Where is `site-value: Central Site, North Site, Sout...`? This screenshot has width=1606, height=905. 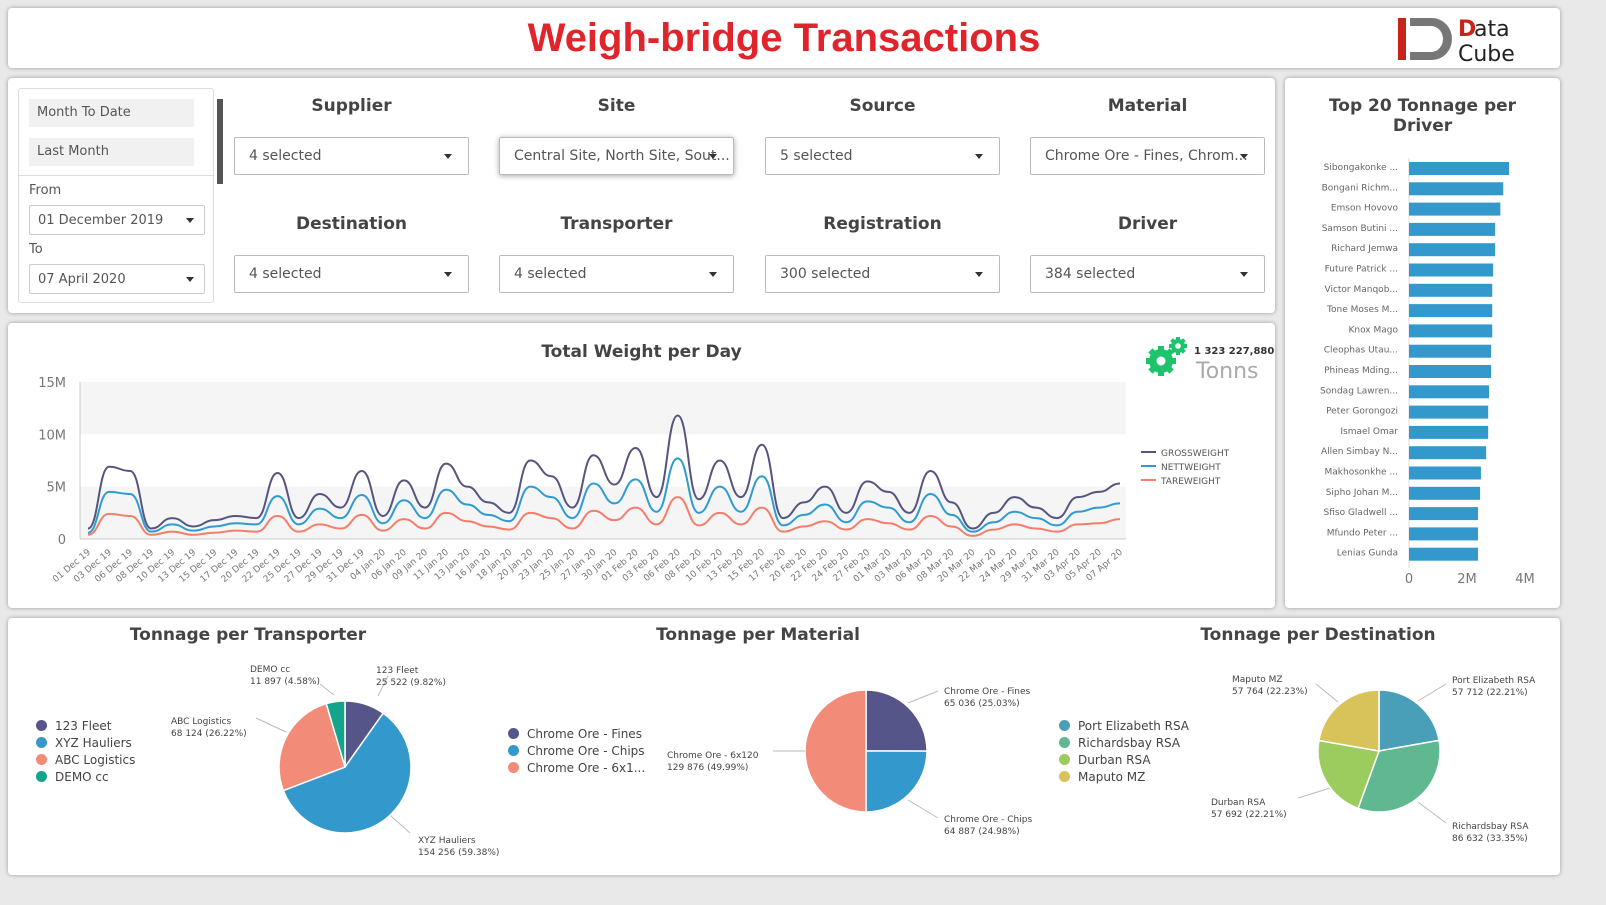 site-value: Central Site, North Site, Sout... is located at coordinates (622, 156).